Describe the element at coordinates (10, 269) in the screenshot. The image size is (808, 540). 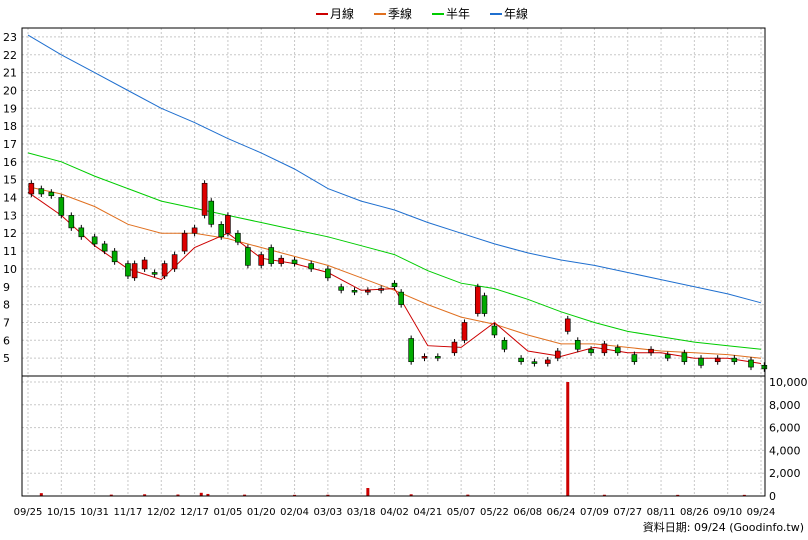
I see `price-tick-label: 10` at that location.